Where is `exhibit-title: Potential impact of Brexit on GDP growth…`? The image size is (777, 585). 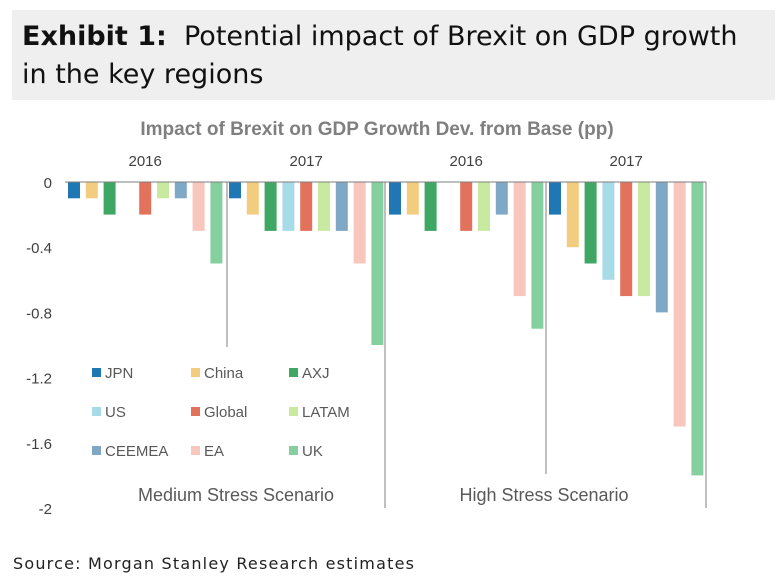
exhibit-title: Potential impact of Brexit on GDP growth… is located at coordinates (380, 55).